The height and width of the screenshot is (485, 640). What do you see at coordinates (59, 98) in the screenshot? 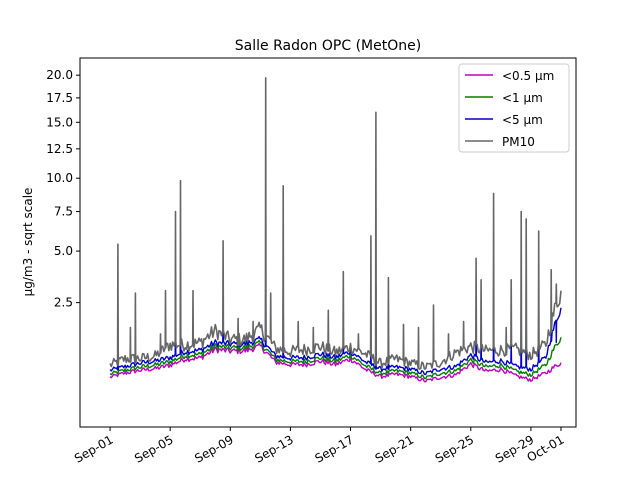
I see `y-tick-label: 17.5` at bounding box center [59, 98].